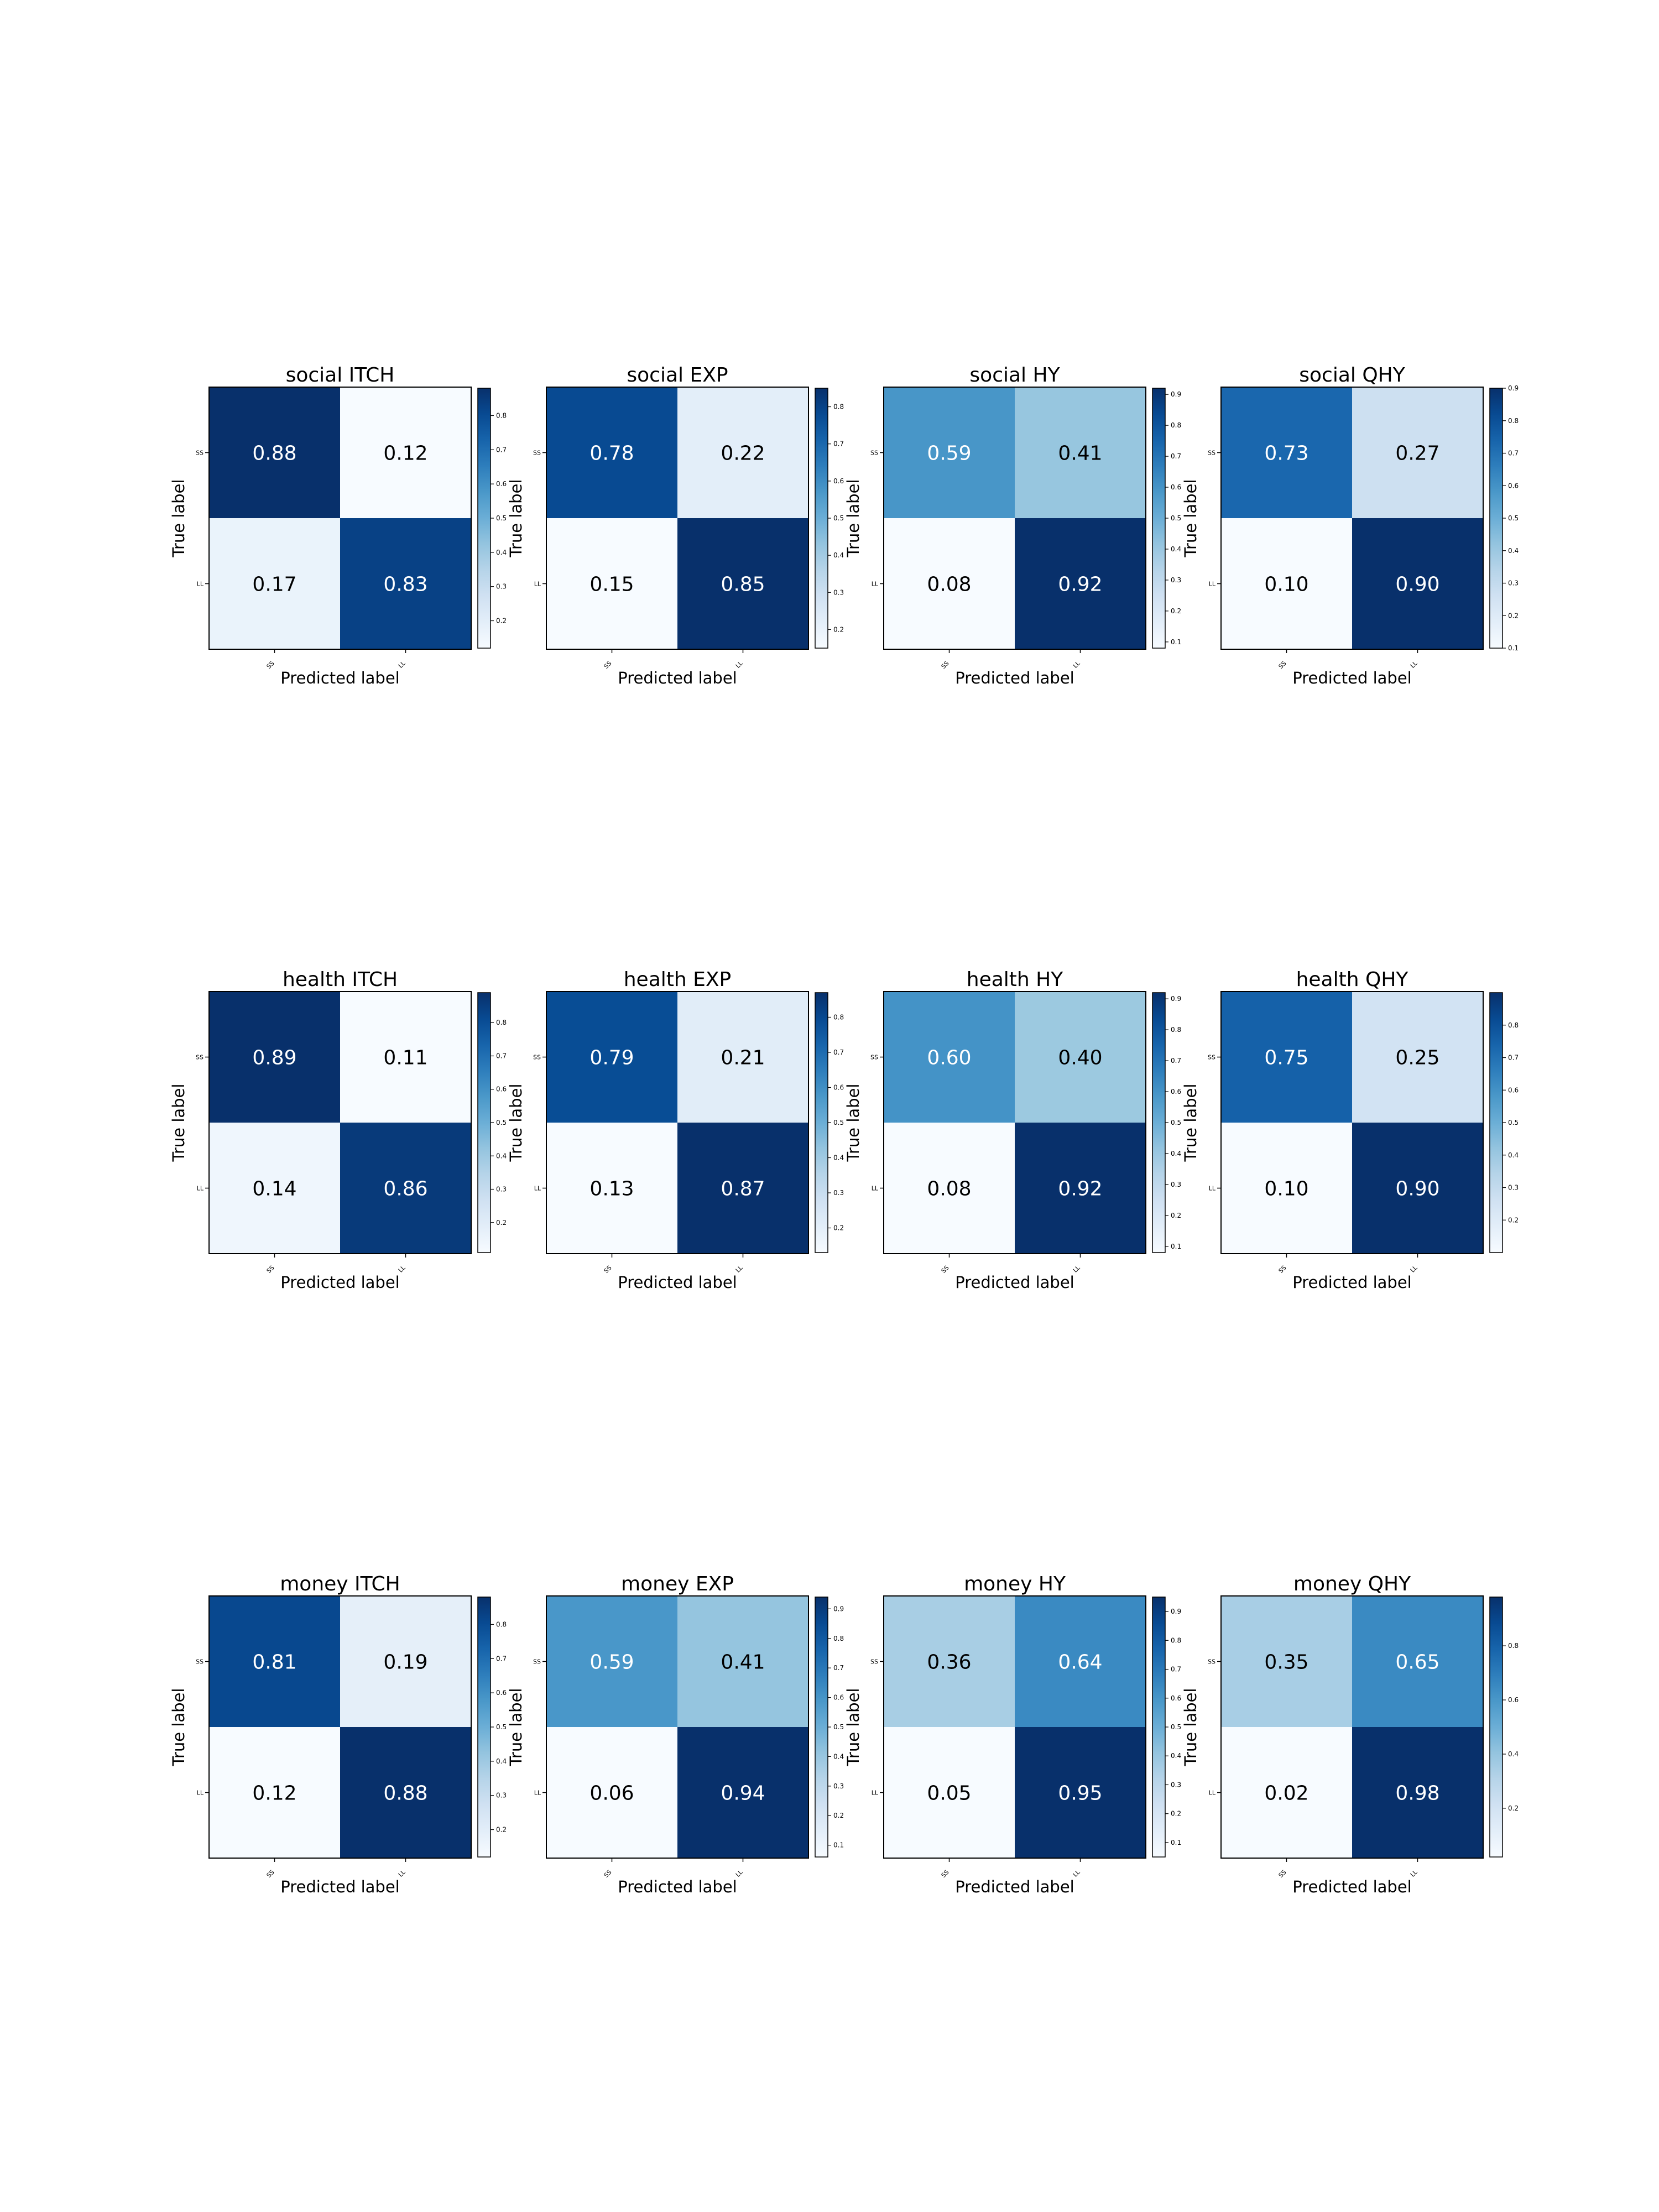  What do you see at coordinates (1015, 1584) in the screenshot?
I see `chart-title: money HY` at bounding box center [1015, 1584].